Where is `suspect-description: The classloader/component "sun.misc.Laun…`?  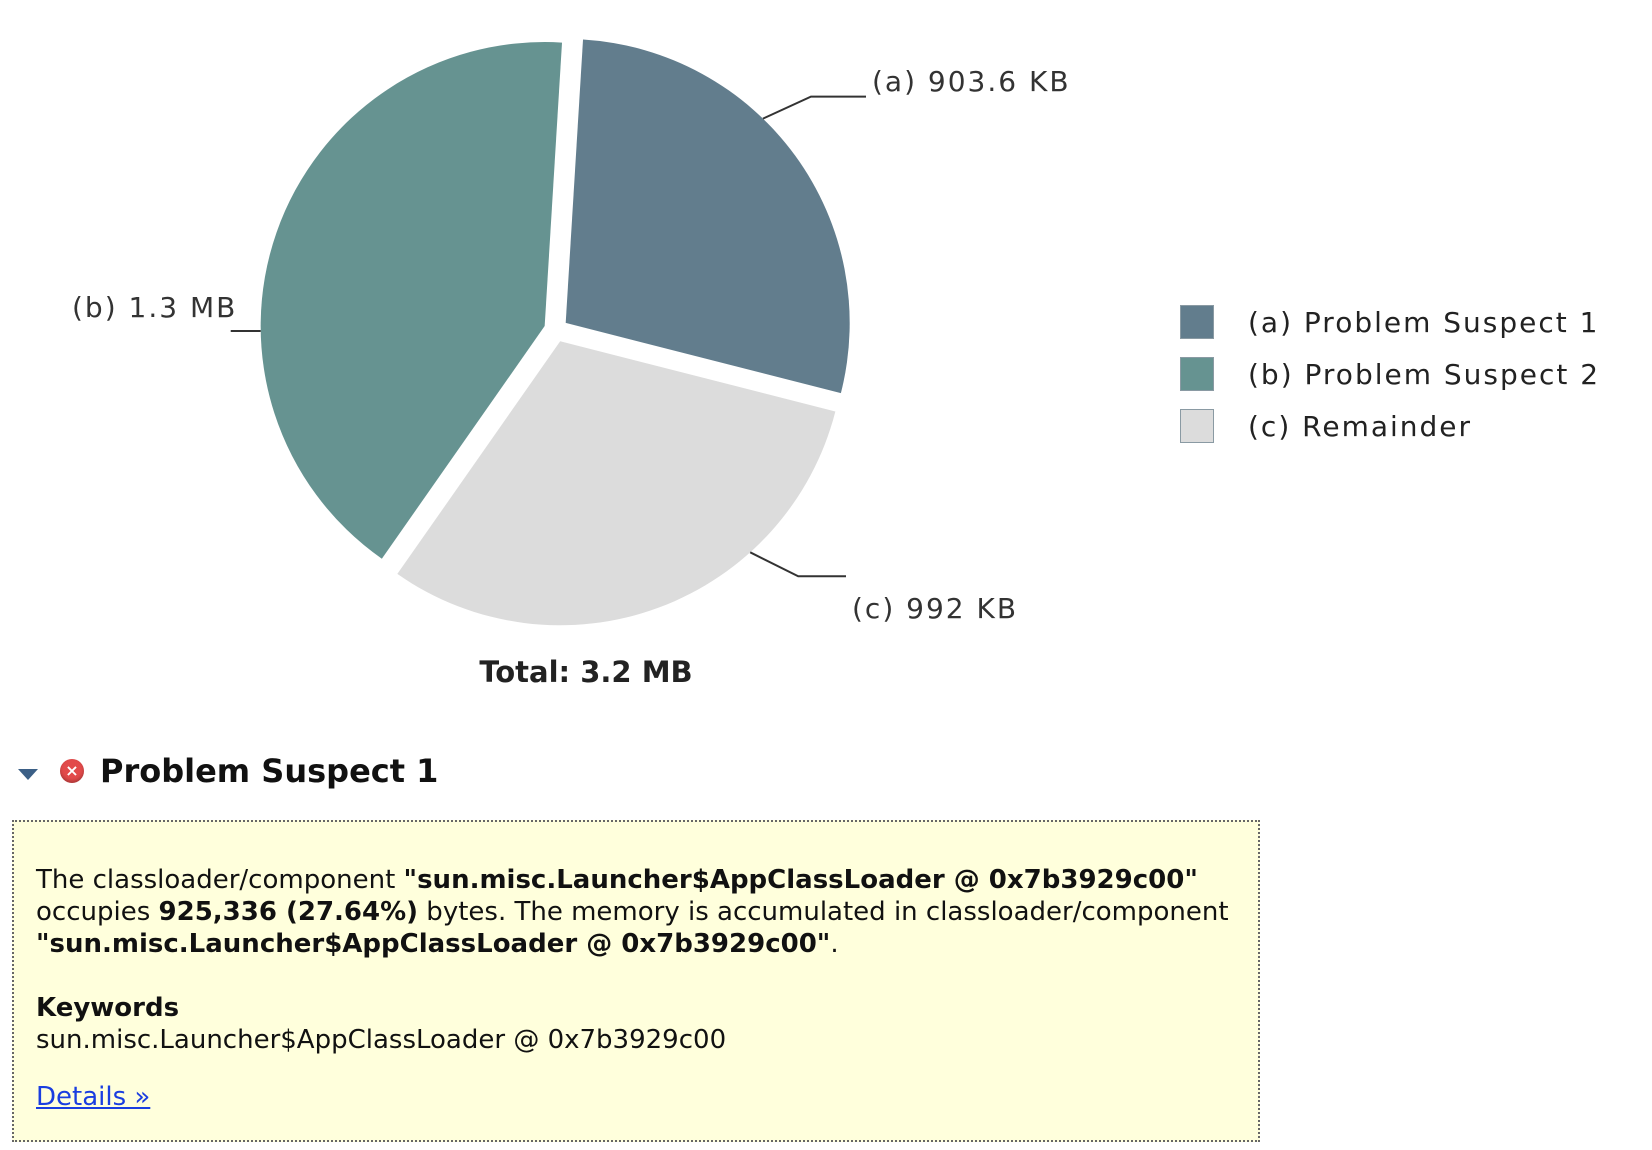 suspect-description: The classloader/component "sun.misc.Laun… is located at coordinates (637, 912).